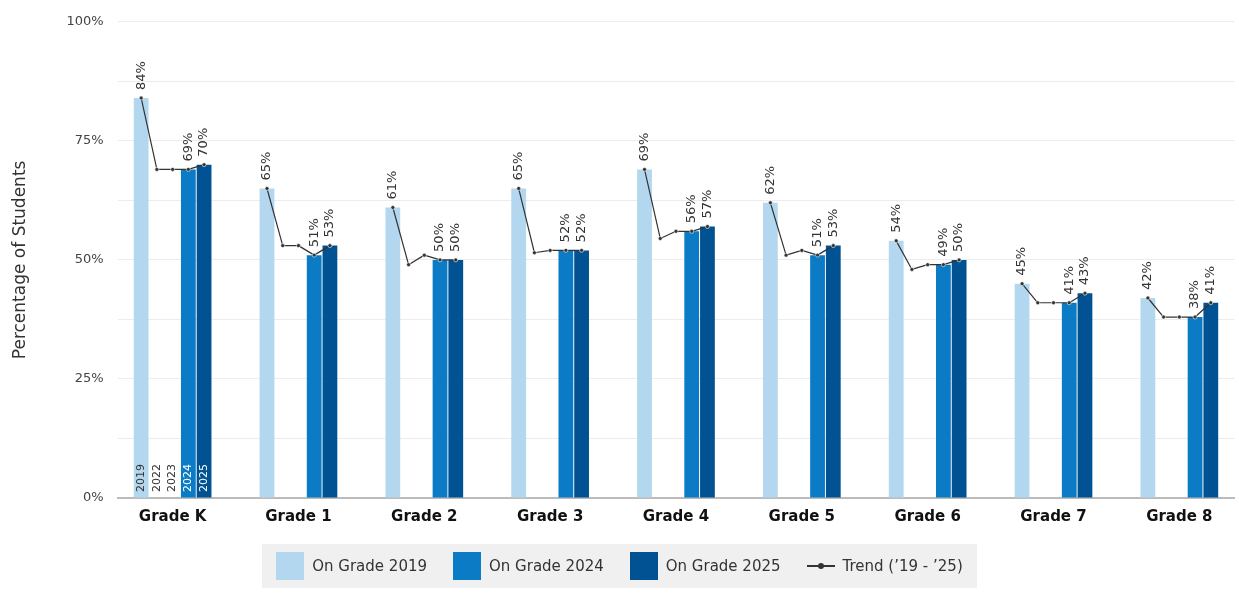  What do you see at coordinates (676, 515) in the screenshot?
I see `x-tick-label: Grade 4` at bounding box center [676, 515].